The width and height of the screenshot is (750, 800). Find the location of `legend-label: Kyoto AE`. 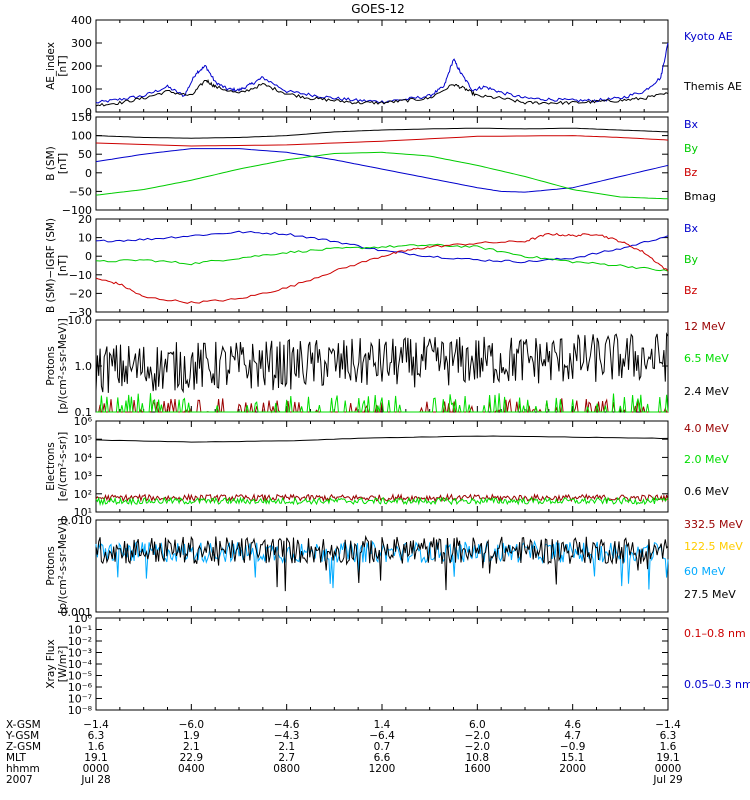

legend-label: Kyoto AE is located at coordinates (708, 36).